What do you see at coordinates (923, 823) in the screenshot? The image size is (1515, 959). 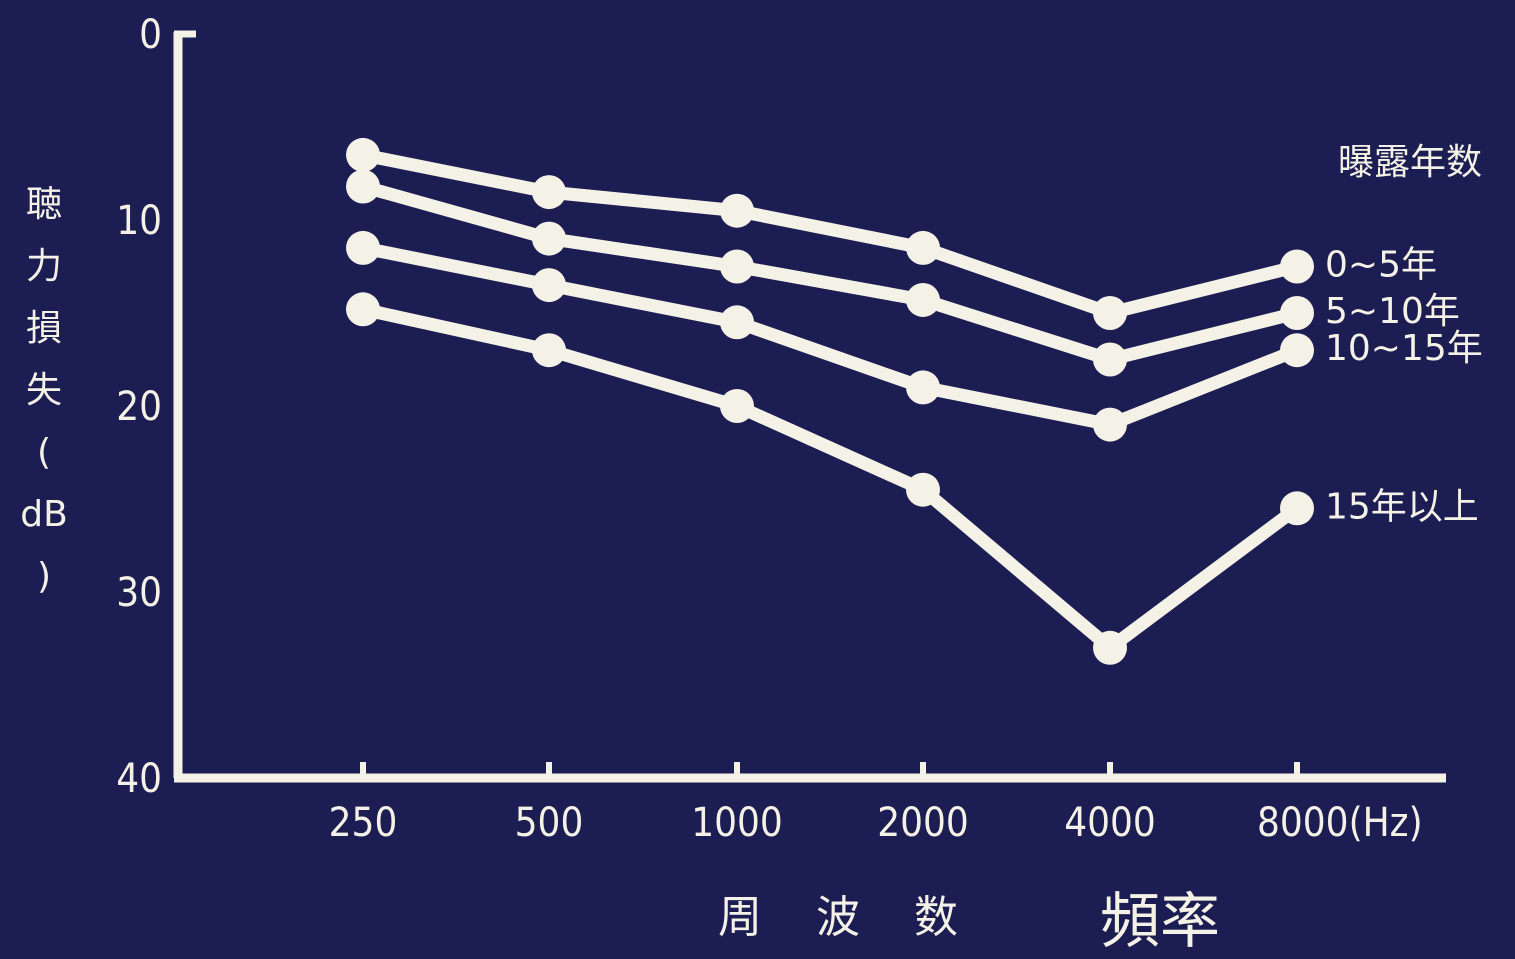 I see `x-tick-label: 2000` at bounding box center [923, 823].